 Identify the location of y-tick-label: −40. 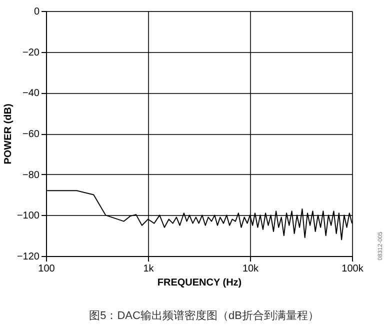
(31, 94).